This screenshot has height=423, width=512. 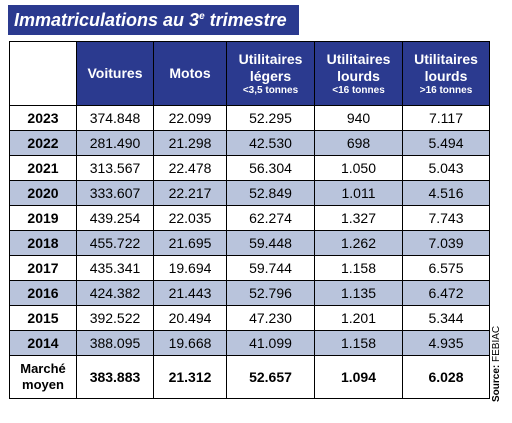 I want to click on year-cell: 2022, so click(x=43, y=143).